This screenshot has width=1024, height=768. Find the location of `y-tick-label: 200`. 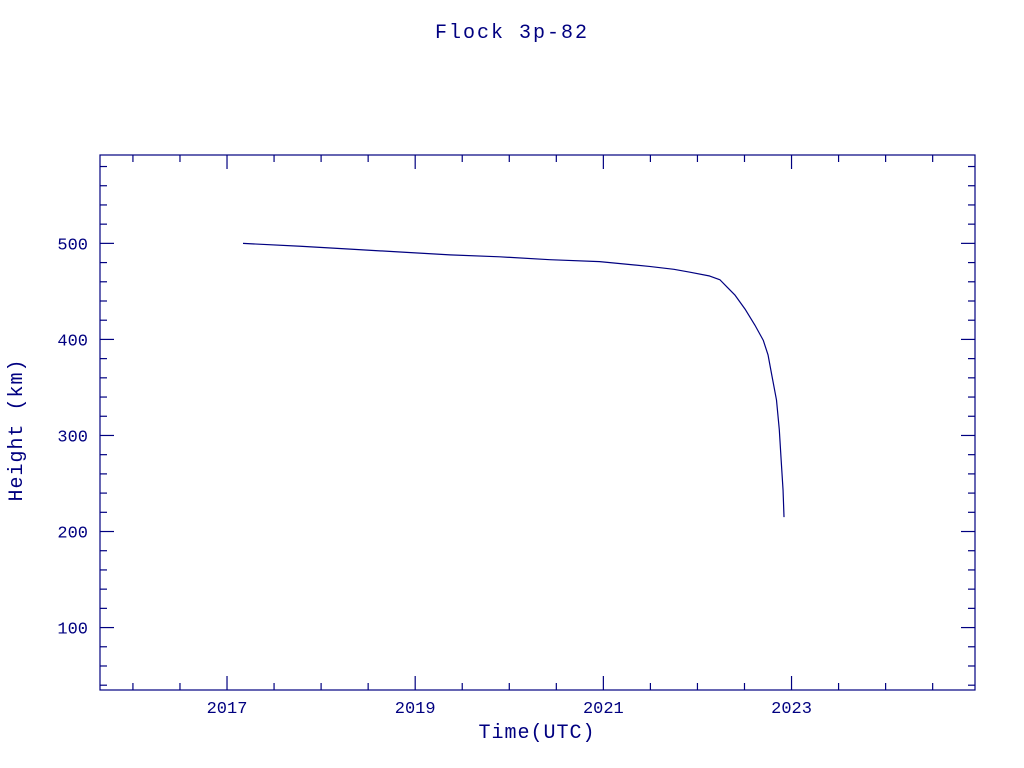

y-tick-label: 200 is located at coordinates (72, 534).